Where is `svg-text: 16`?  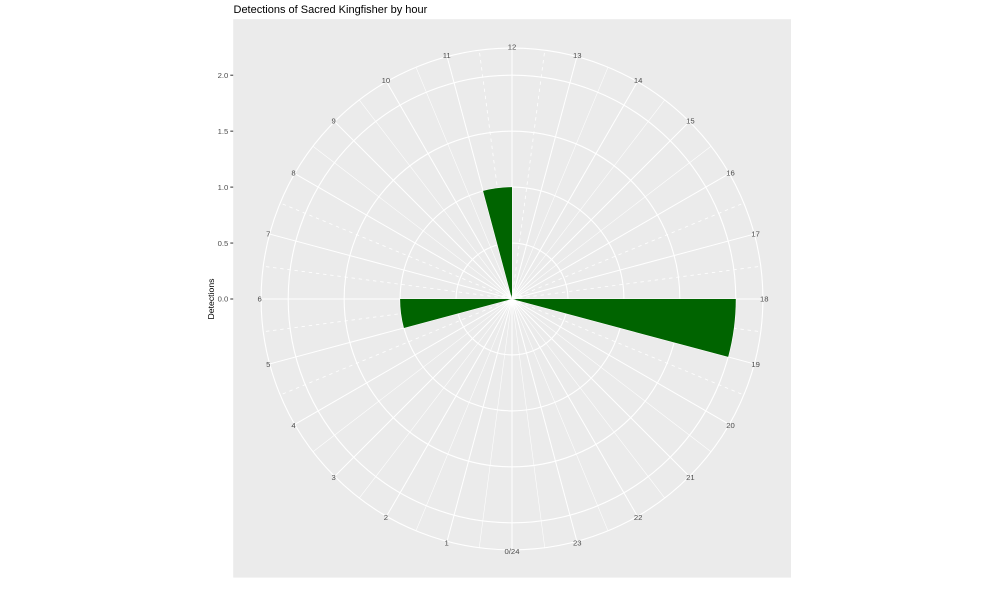
svg-text: 16 is located at coordinates (730, 173).